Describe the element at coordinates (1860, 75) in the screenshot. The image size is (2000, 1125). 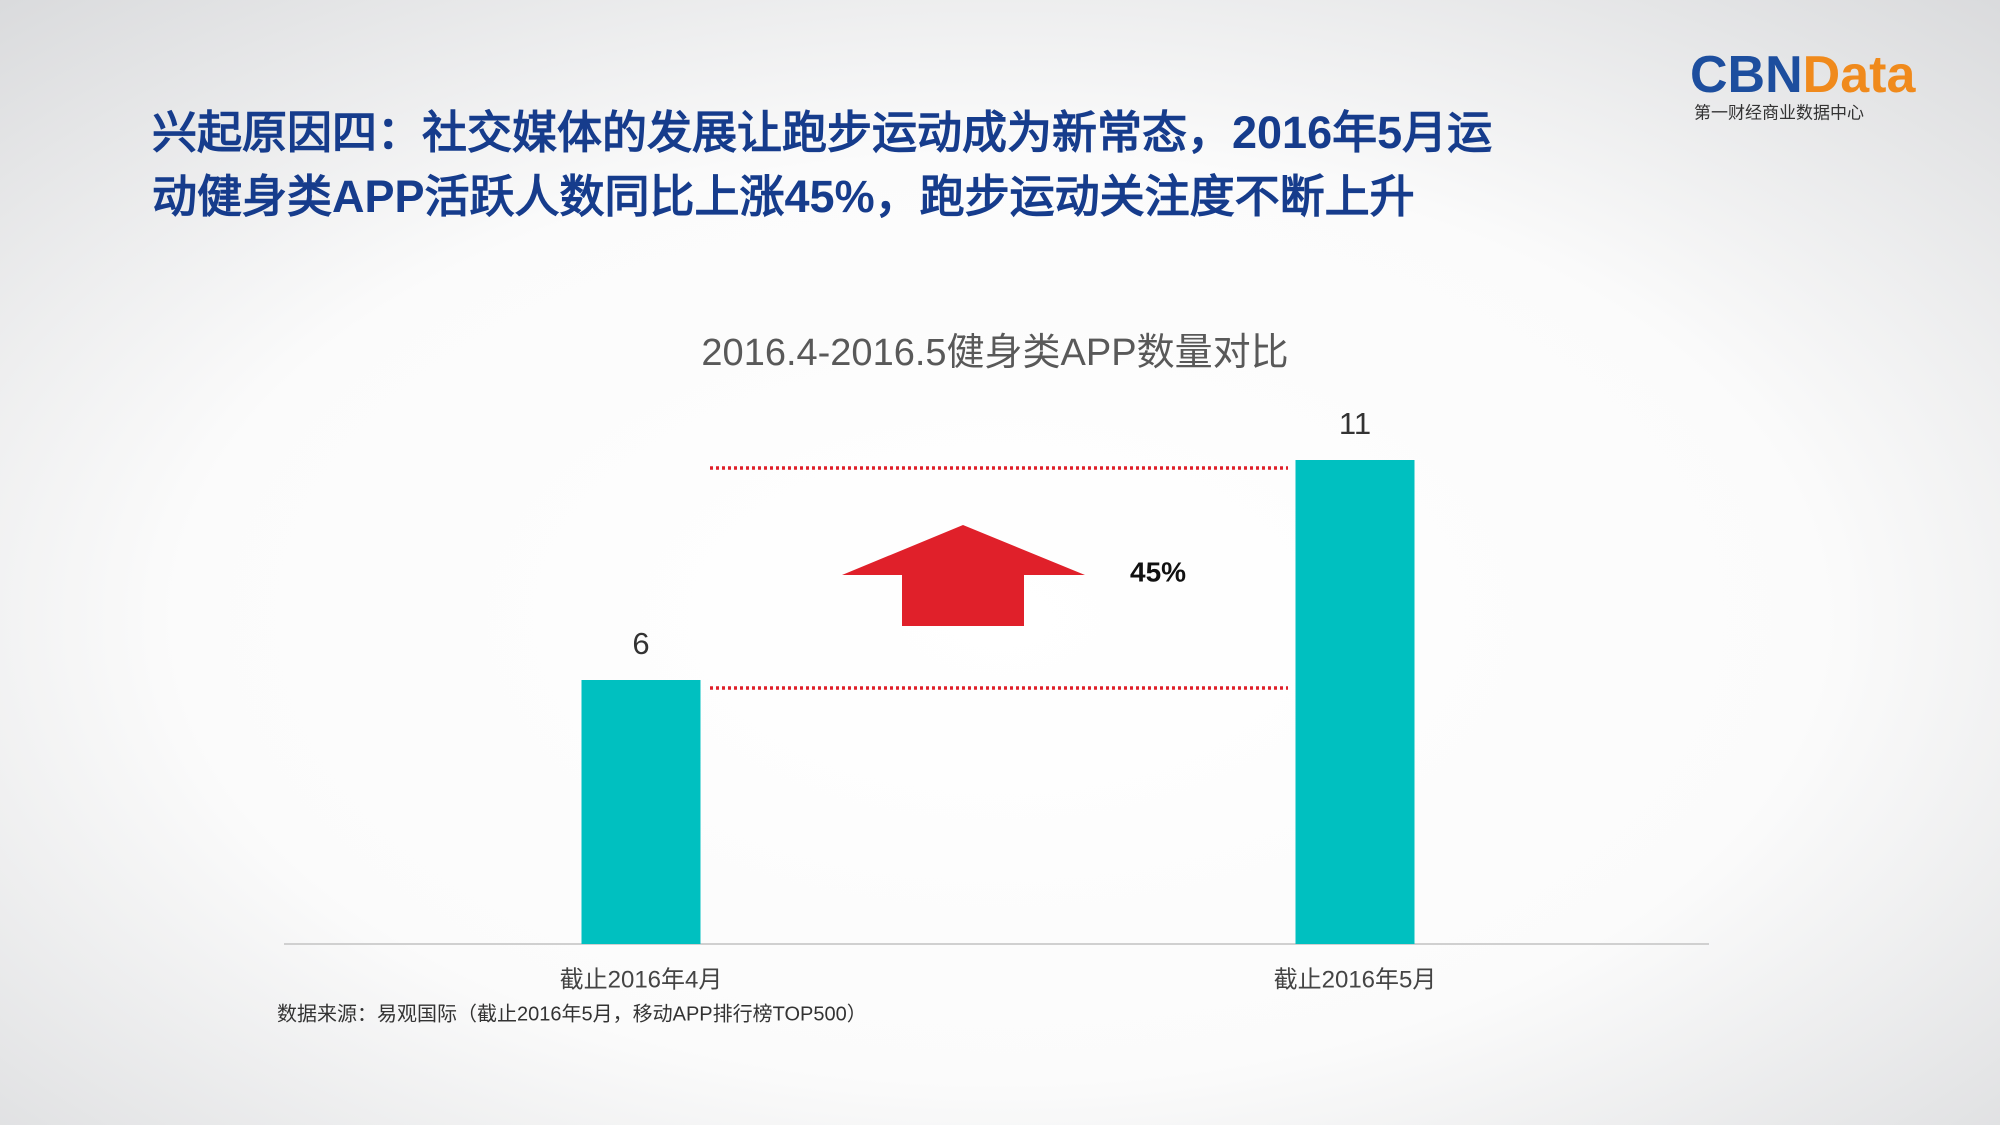
I see `logo-brand: Data` at that location.